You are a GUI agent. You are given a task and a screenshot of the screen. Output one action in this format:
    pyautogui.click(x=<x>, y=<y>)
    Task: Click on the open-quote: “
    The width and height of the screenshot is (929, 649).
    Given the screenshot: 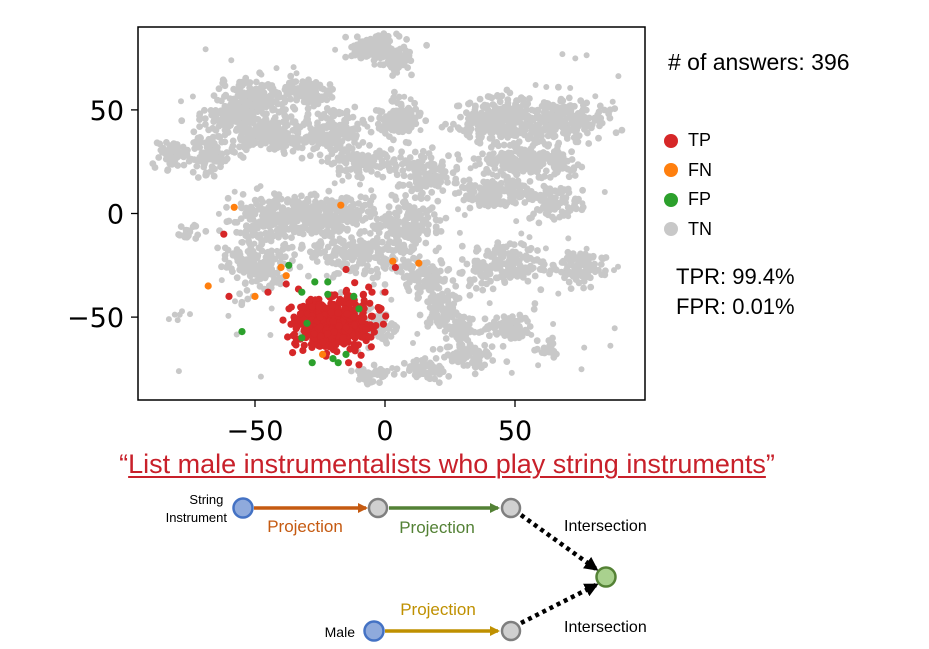 What is the action you would take?
    pyautogui.click(x=124, y=464)
    